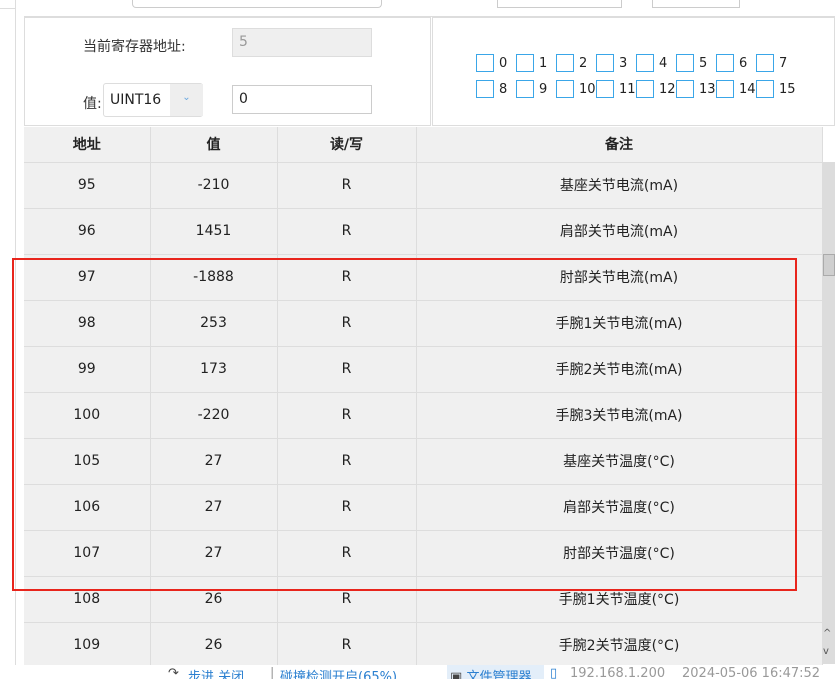  What do you see at coordinates (829, 265) in the screenshot?
I see `scrollbar-thumb` at bounding box center [829, 265].